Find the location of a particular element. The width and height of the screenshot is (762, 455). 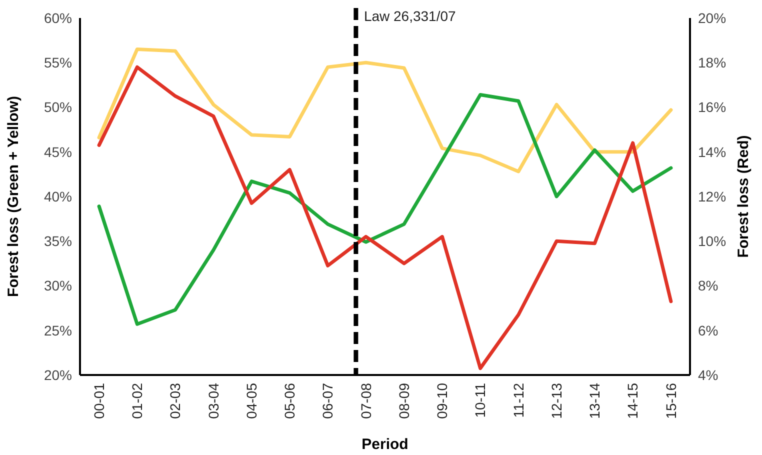

x-tick-label: 11-12 is located at coordinates (518, 400).